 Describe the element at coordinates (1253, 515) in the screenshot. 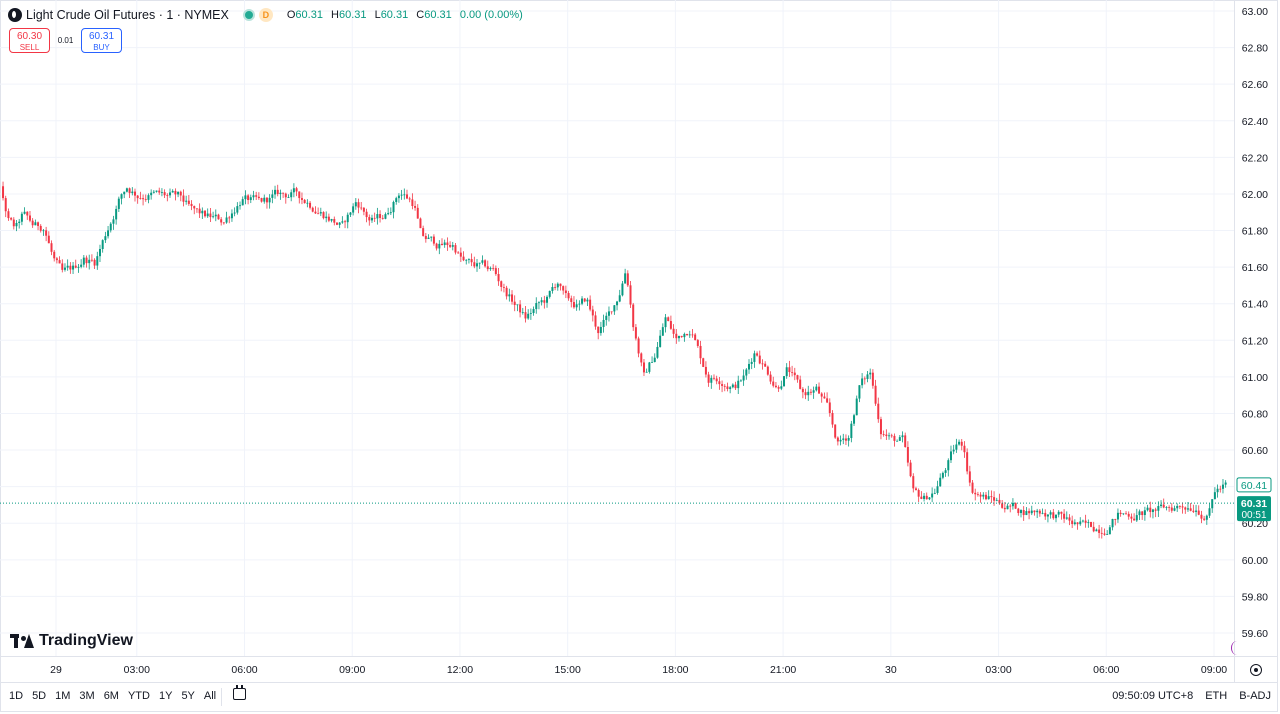

I see `bar-countdown-text: 00:51` at that location.